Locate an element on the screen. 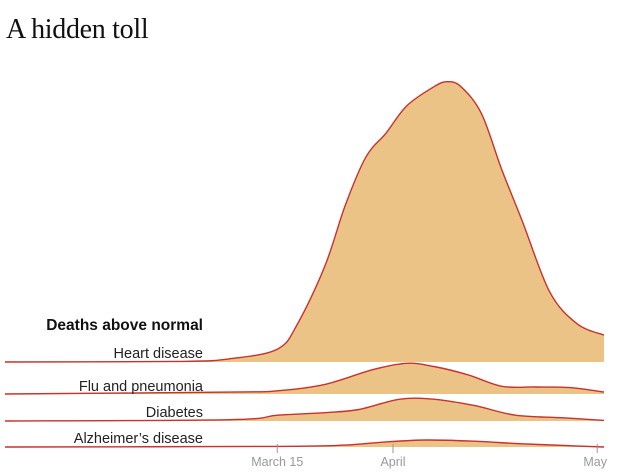  area-alzheimer-s-disease is located at coordinates (304, 443).